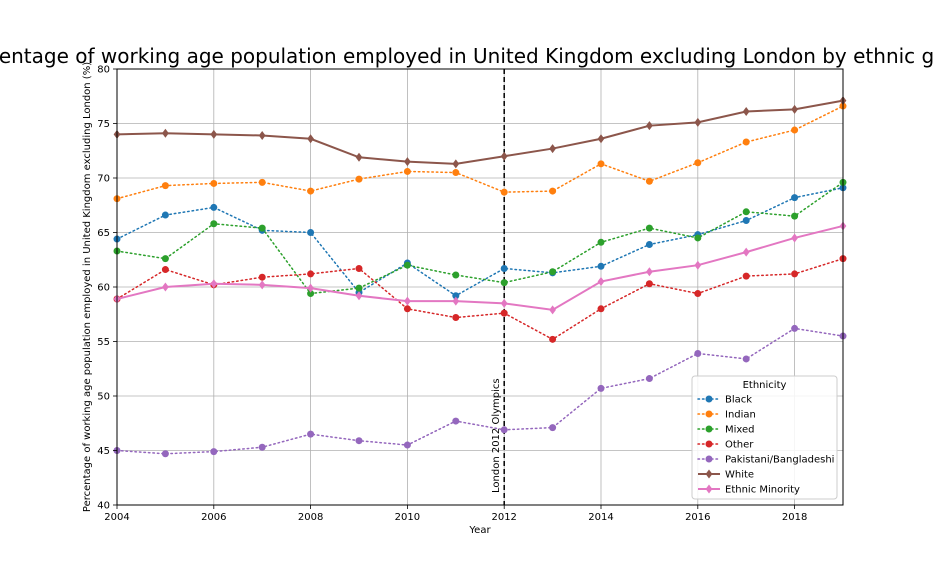 This screenshot has height=576, width=936. What do you see at coordinates (103, 397) in the screenshot?
I see `y-tick-label: 50` at bounding box center [103, 397].